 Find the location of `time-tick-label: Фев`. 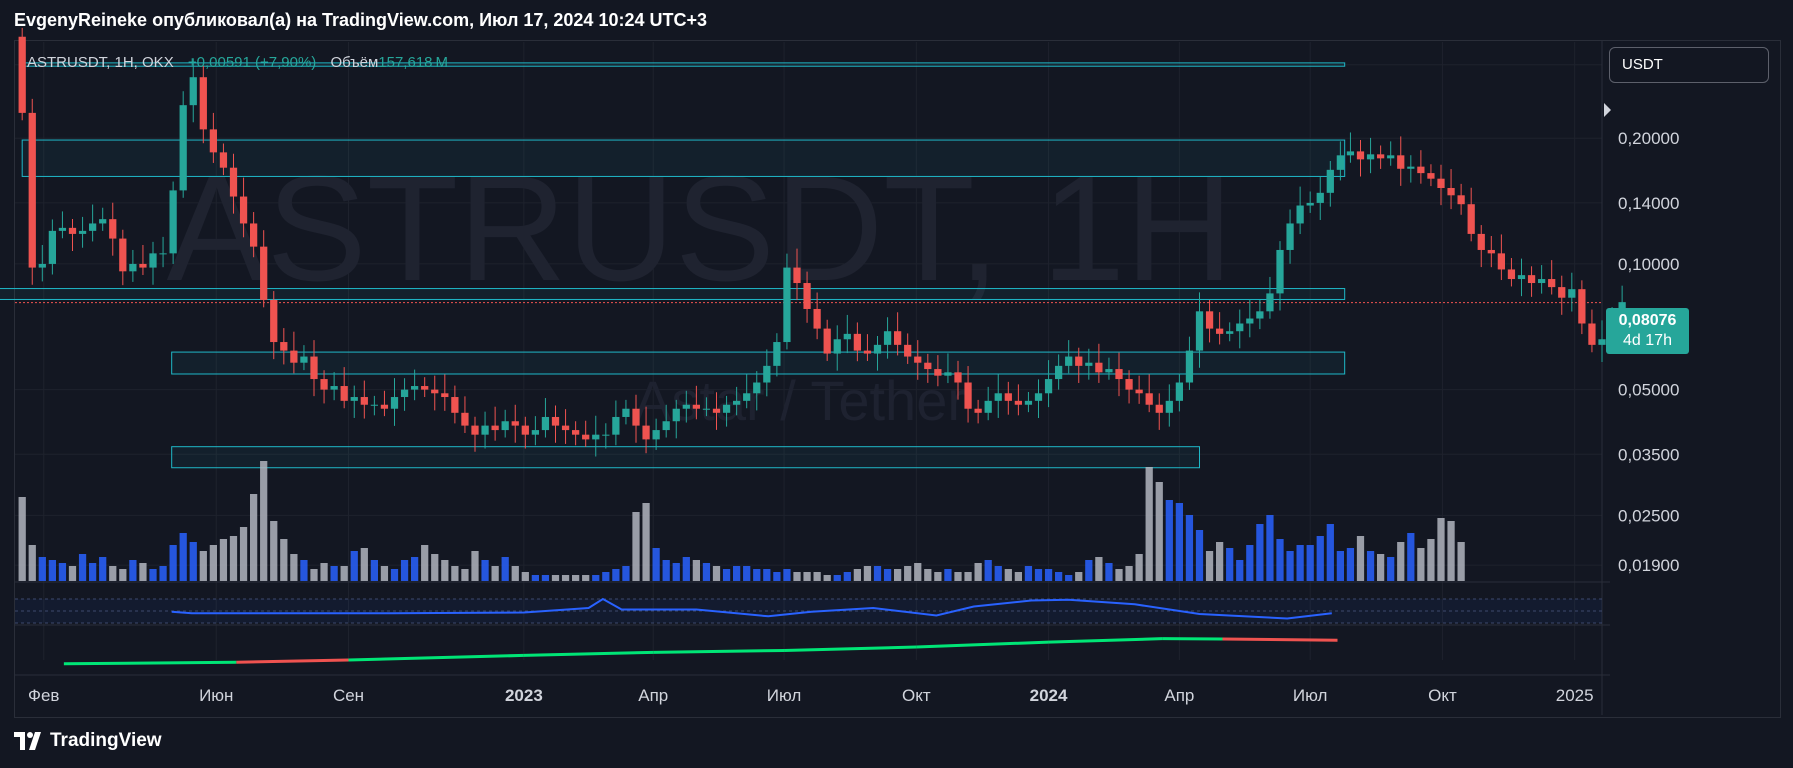

time-tick-label: Фев is located at coordinates (43, 695).